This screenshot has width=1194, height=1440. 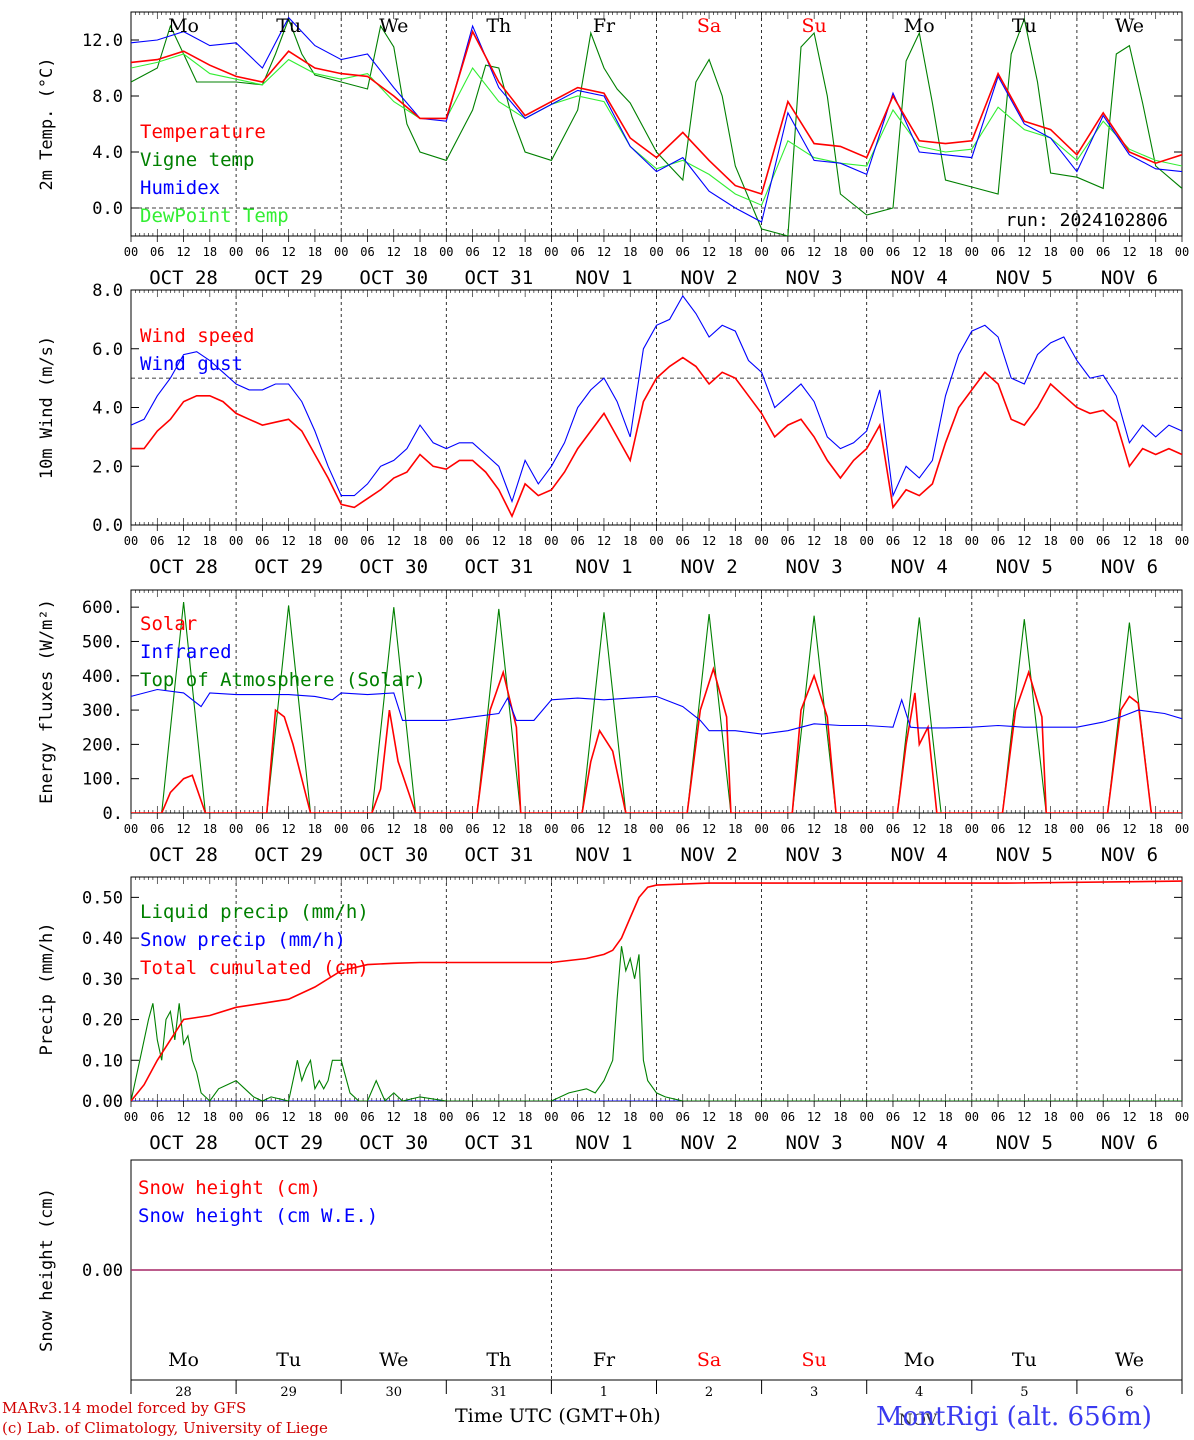 I want to click on weekday-label: We, so click(x=1129, y=26).